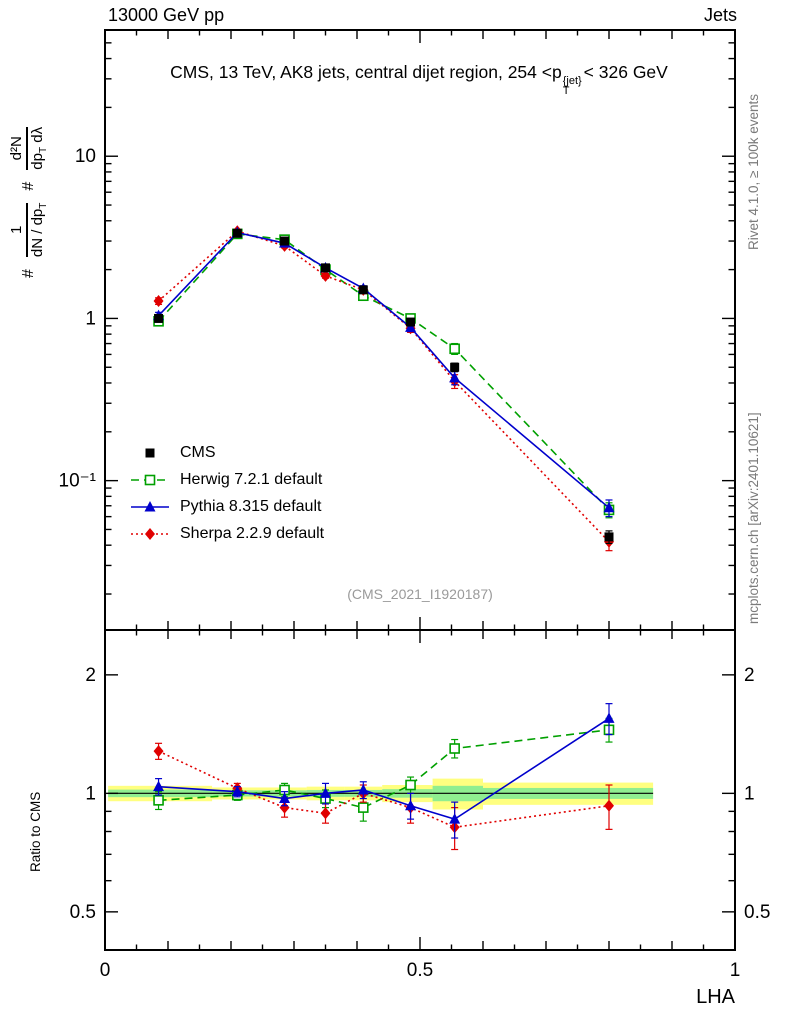 Image resolution: width=786 pixels, height=1024 pixels. I want to click on ratio-y-tick-label-right: 0.5, so click(757, 912).